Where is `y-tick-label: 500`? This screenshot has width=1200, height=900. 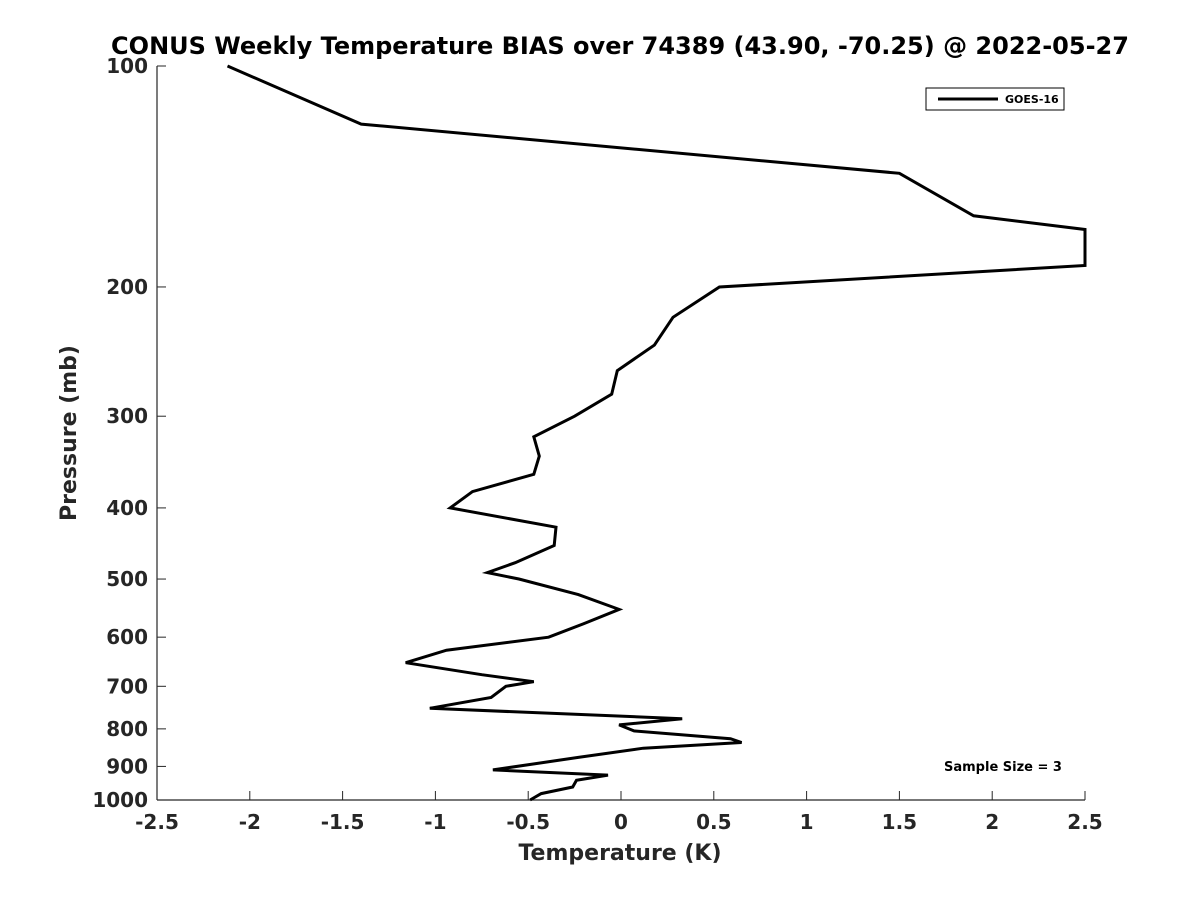 y-tick-label: 500 is located at coordinates (127, 579).